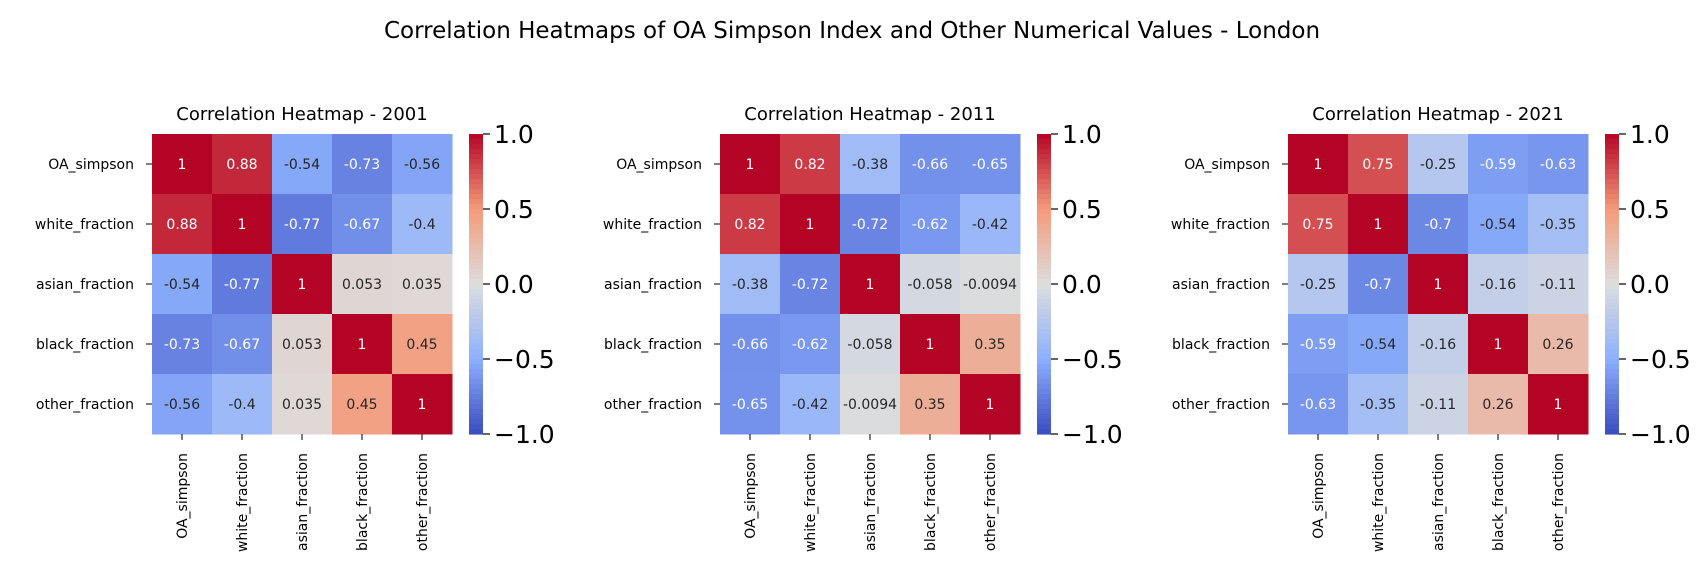  Describe the element at coordinates (1318, 405) in the screenshot. I see `cell-annotation: -0.63` at that location.